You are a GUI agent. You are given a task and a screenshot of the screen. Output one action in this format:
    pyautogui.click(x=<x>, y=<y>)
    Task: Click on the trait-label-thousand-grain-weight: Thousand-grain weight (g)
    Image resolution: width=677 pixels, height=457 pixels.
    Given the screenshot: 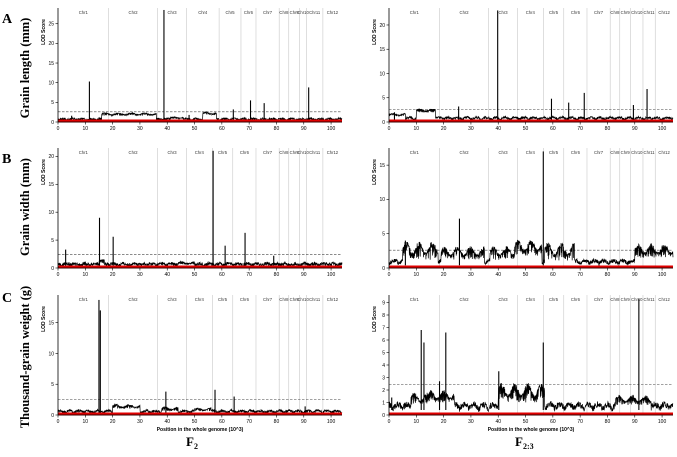 What is the action you would take?
    pyautogui.click(x=25, y=357)
    